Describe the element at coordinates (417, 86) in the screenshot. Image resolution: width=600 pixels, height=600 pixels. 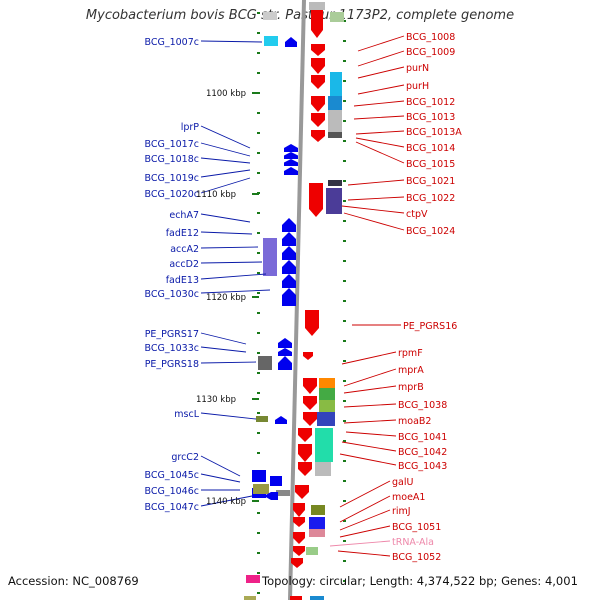
I see `right-gene-label: purH` at that location.